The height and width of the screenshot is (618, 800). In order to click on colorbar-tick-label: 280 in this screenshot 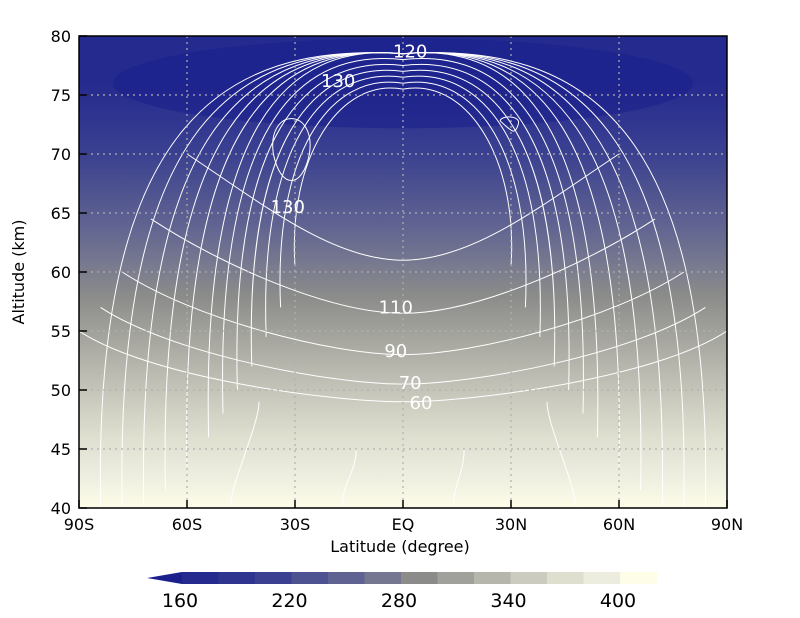, I will do `click(399, 601)`.